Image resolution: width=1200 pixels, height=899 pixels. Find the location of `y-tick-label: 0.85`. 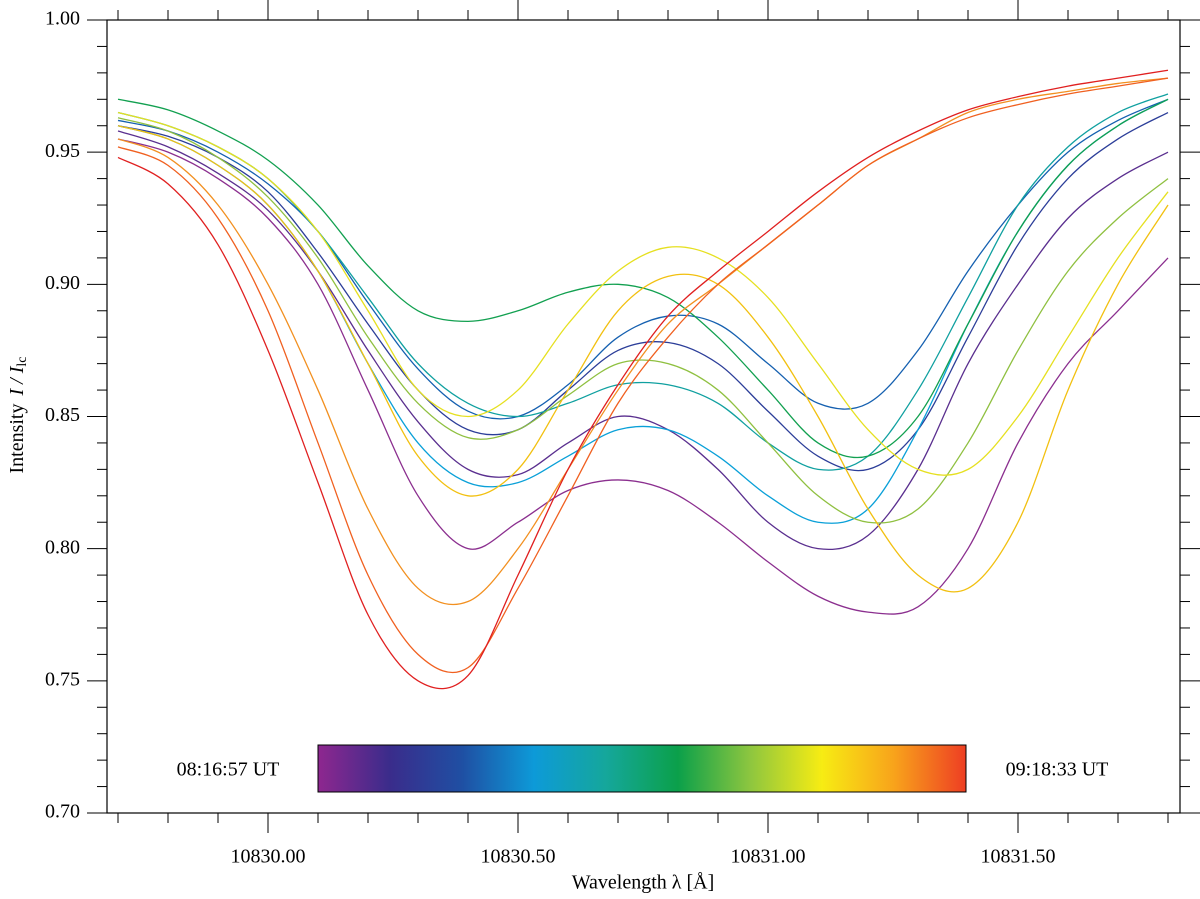

y-tick-label: 0.85 is located at coordinates (62, 415).